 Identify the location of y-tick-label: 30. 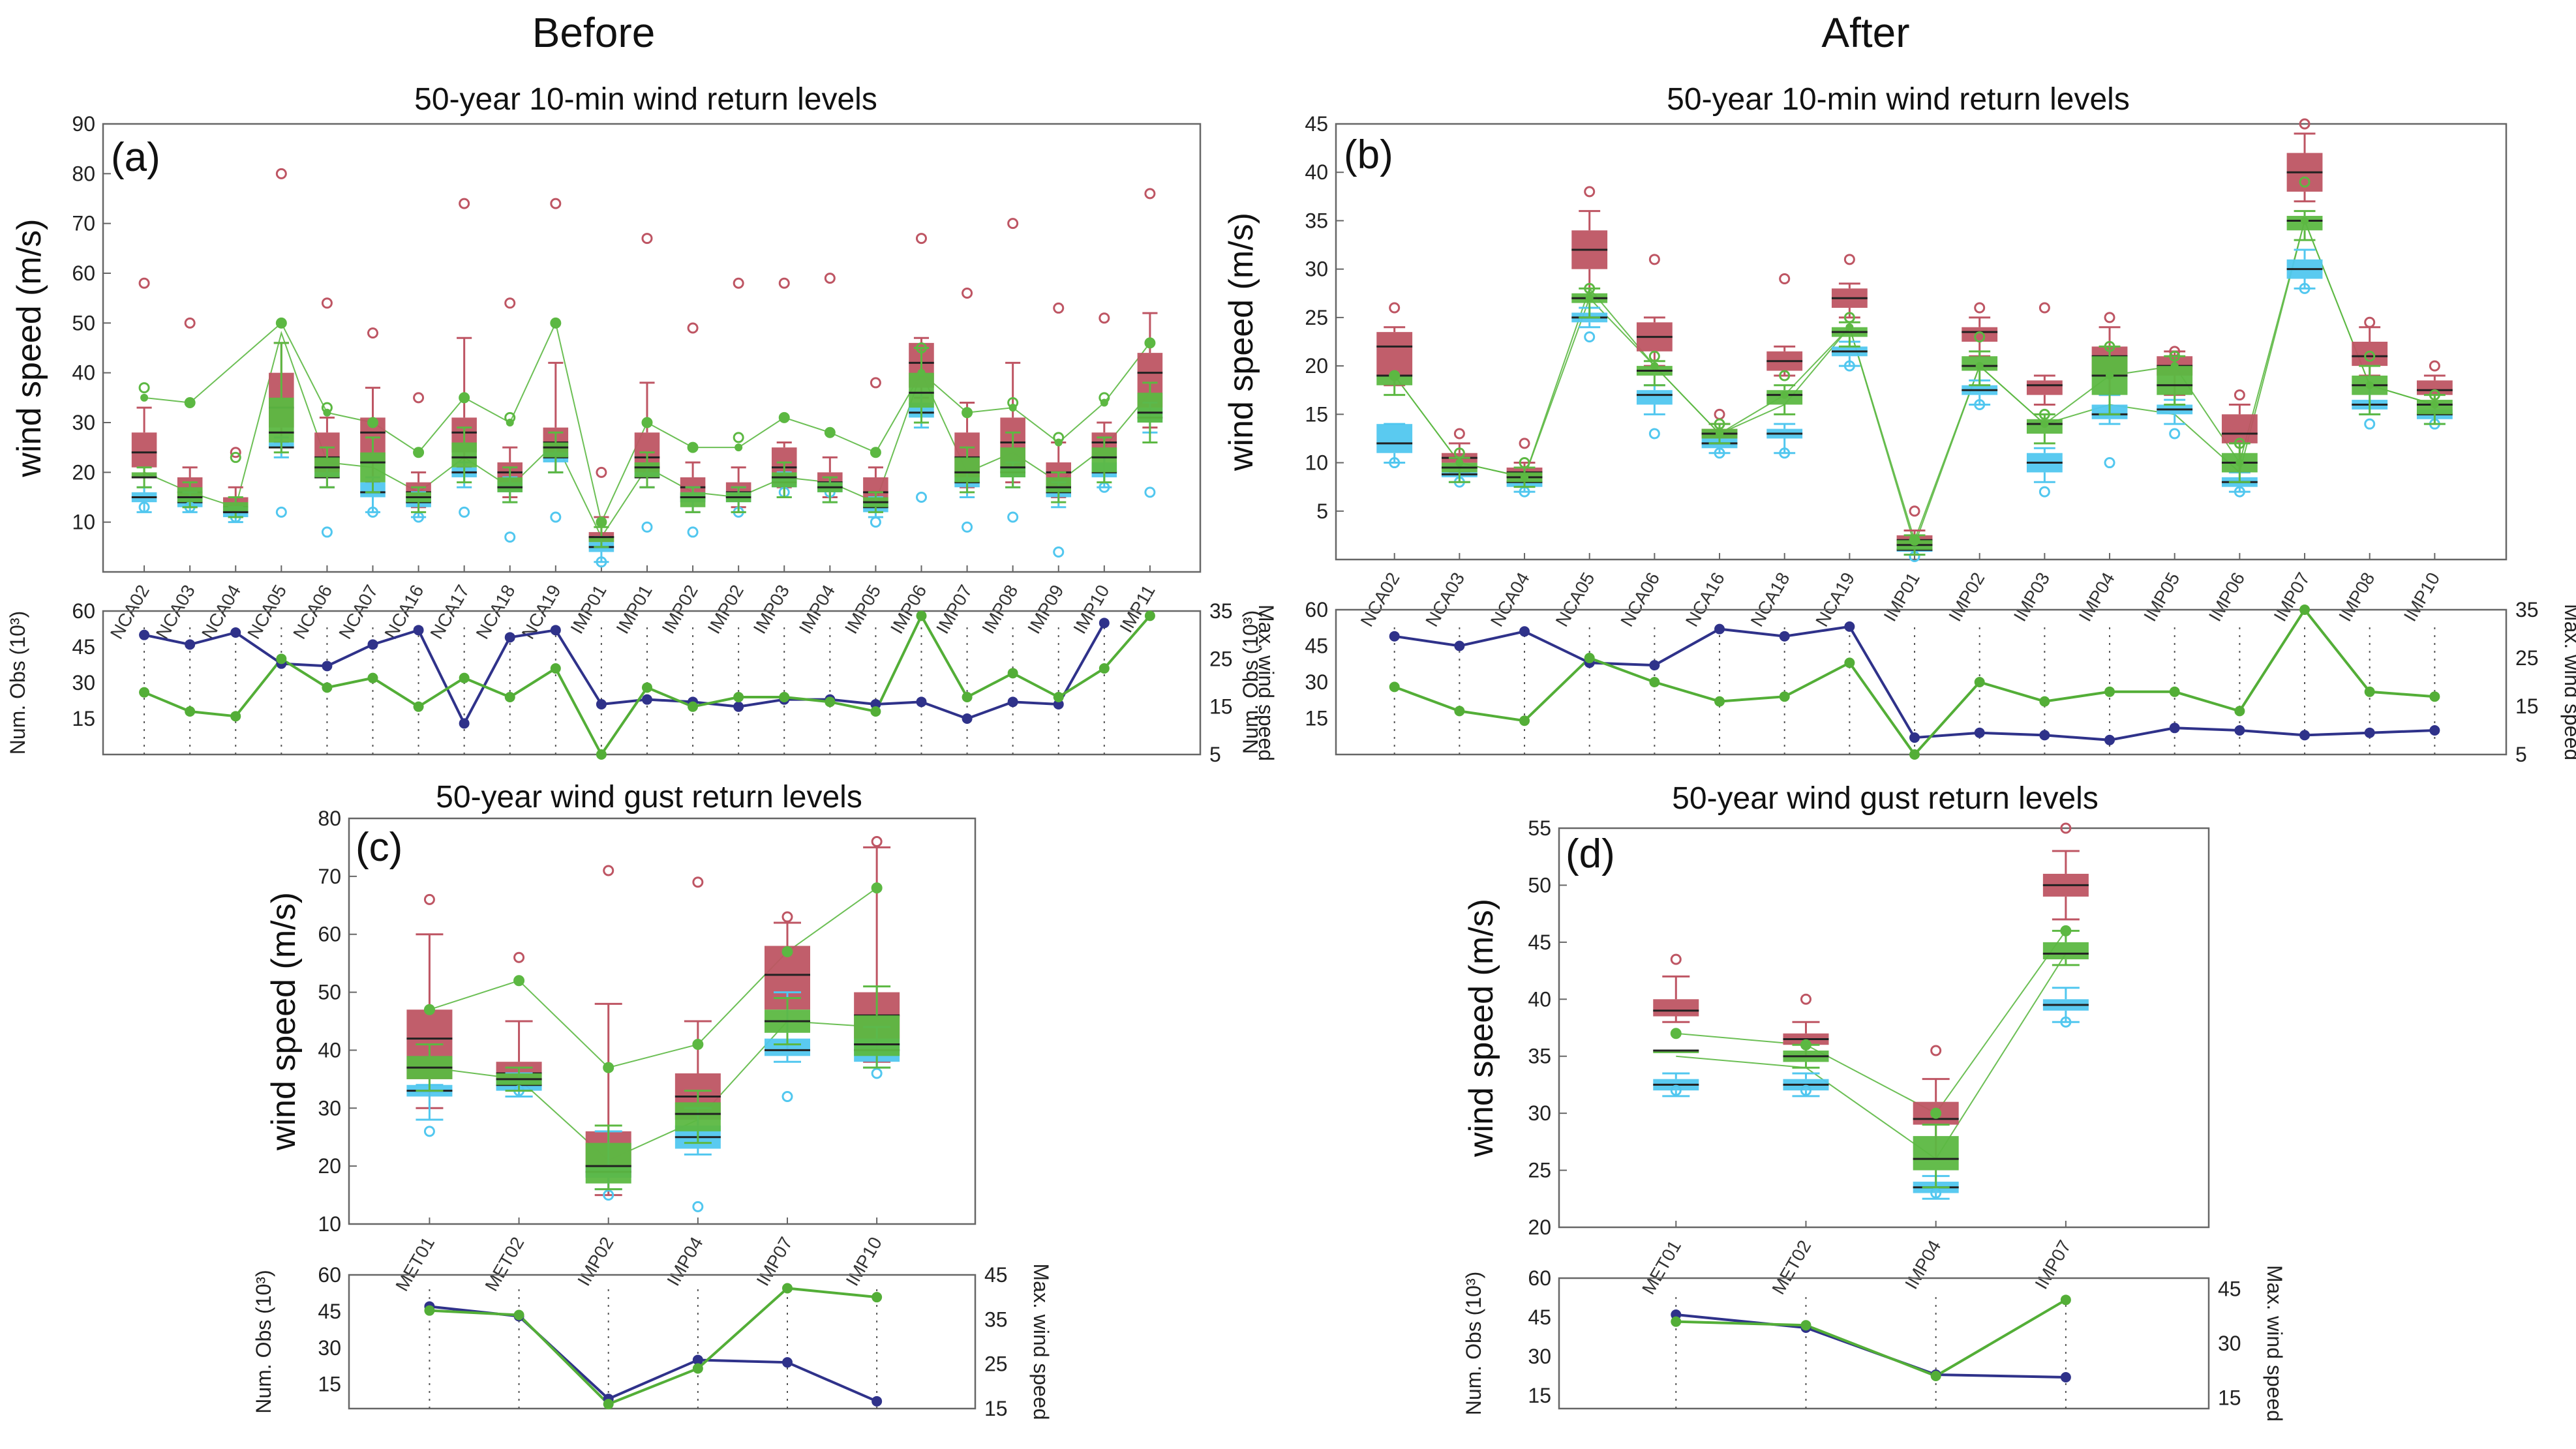
(1540, 1113).